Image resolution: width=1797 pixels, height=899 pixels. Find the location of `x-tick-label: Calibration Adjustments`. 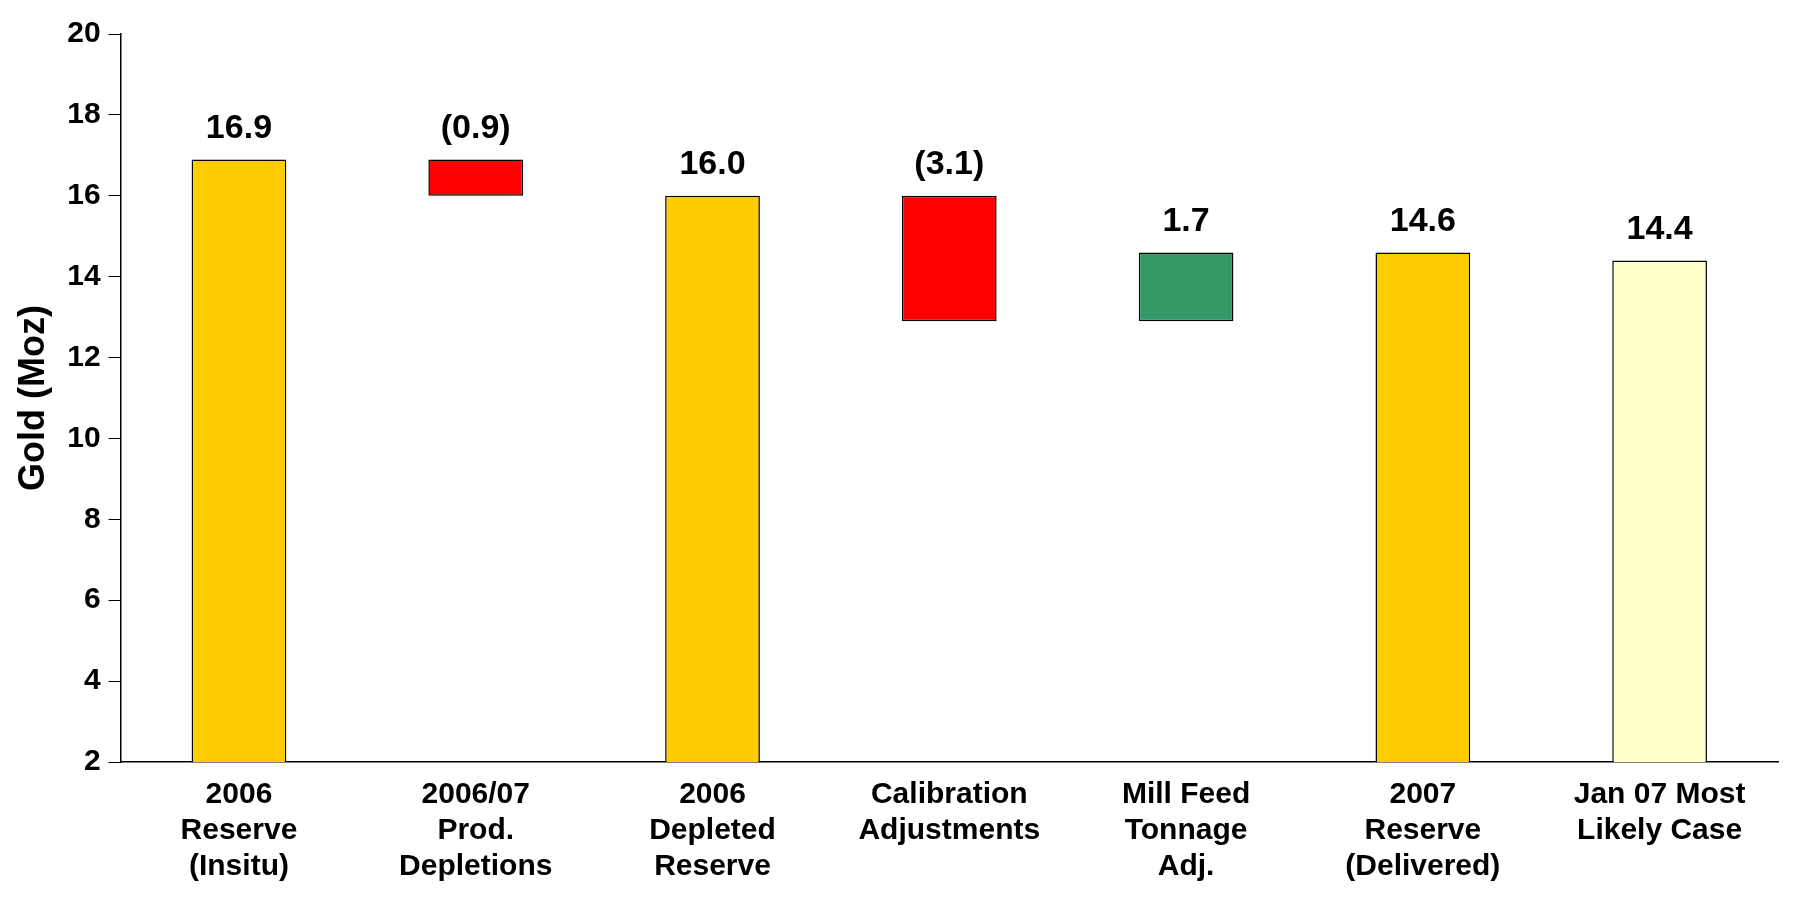

x-tick-label: Calibration Adjustments is located at coordinates (949, 811).